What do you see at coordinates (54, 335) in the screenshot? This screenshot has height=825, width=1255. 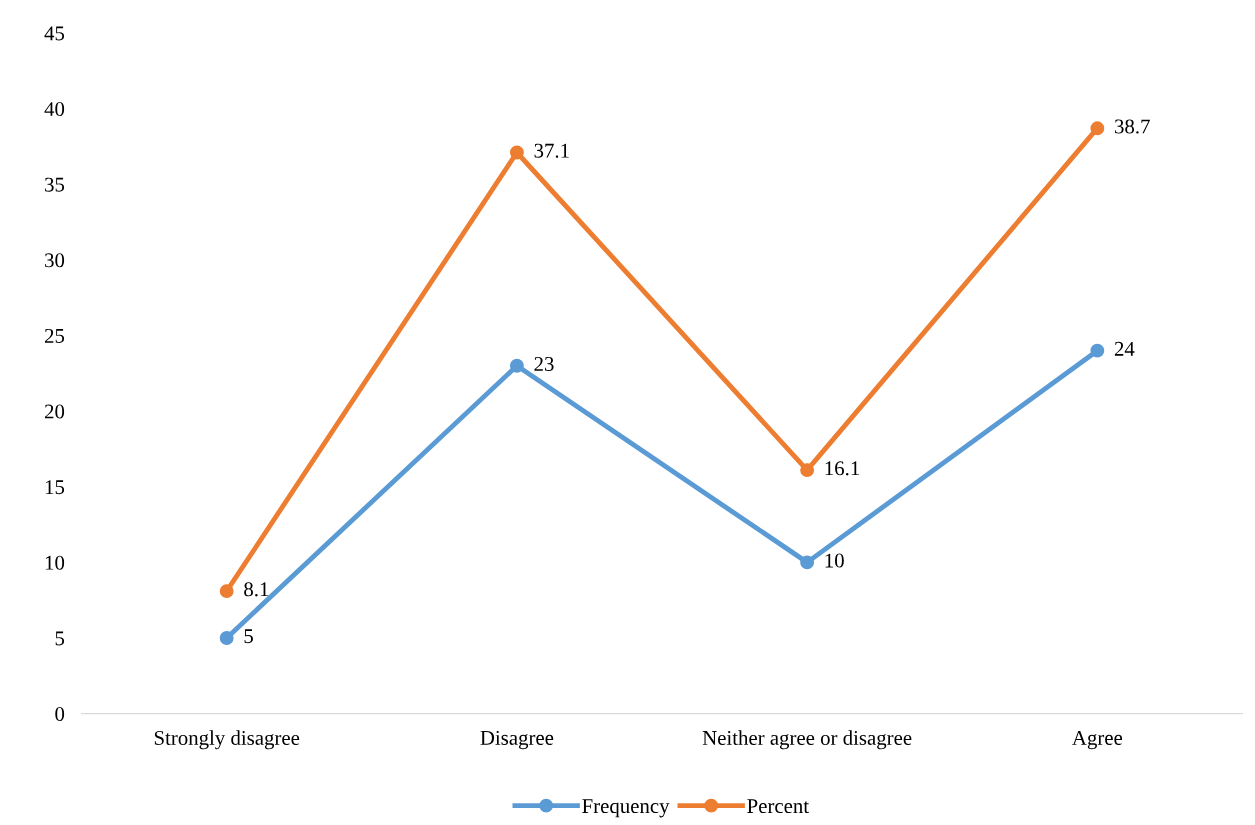 I see `y-tick-label: 25` at bounding box center [54, 335].